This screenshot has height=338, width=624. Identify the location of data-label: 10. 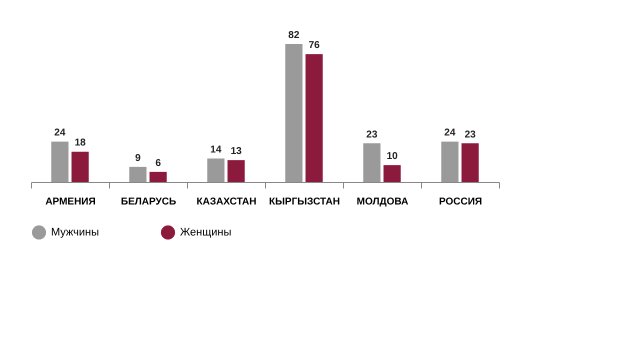
(392, 156).